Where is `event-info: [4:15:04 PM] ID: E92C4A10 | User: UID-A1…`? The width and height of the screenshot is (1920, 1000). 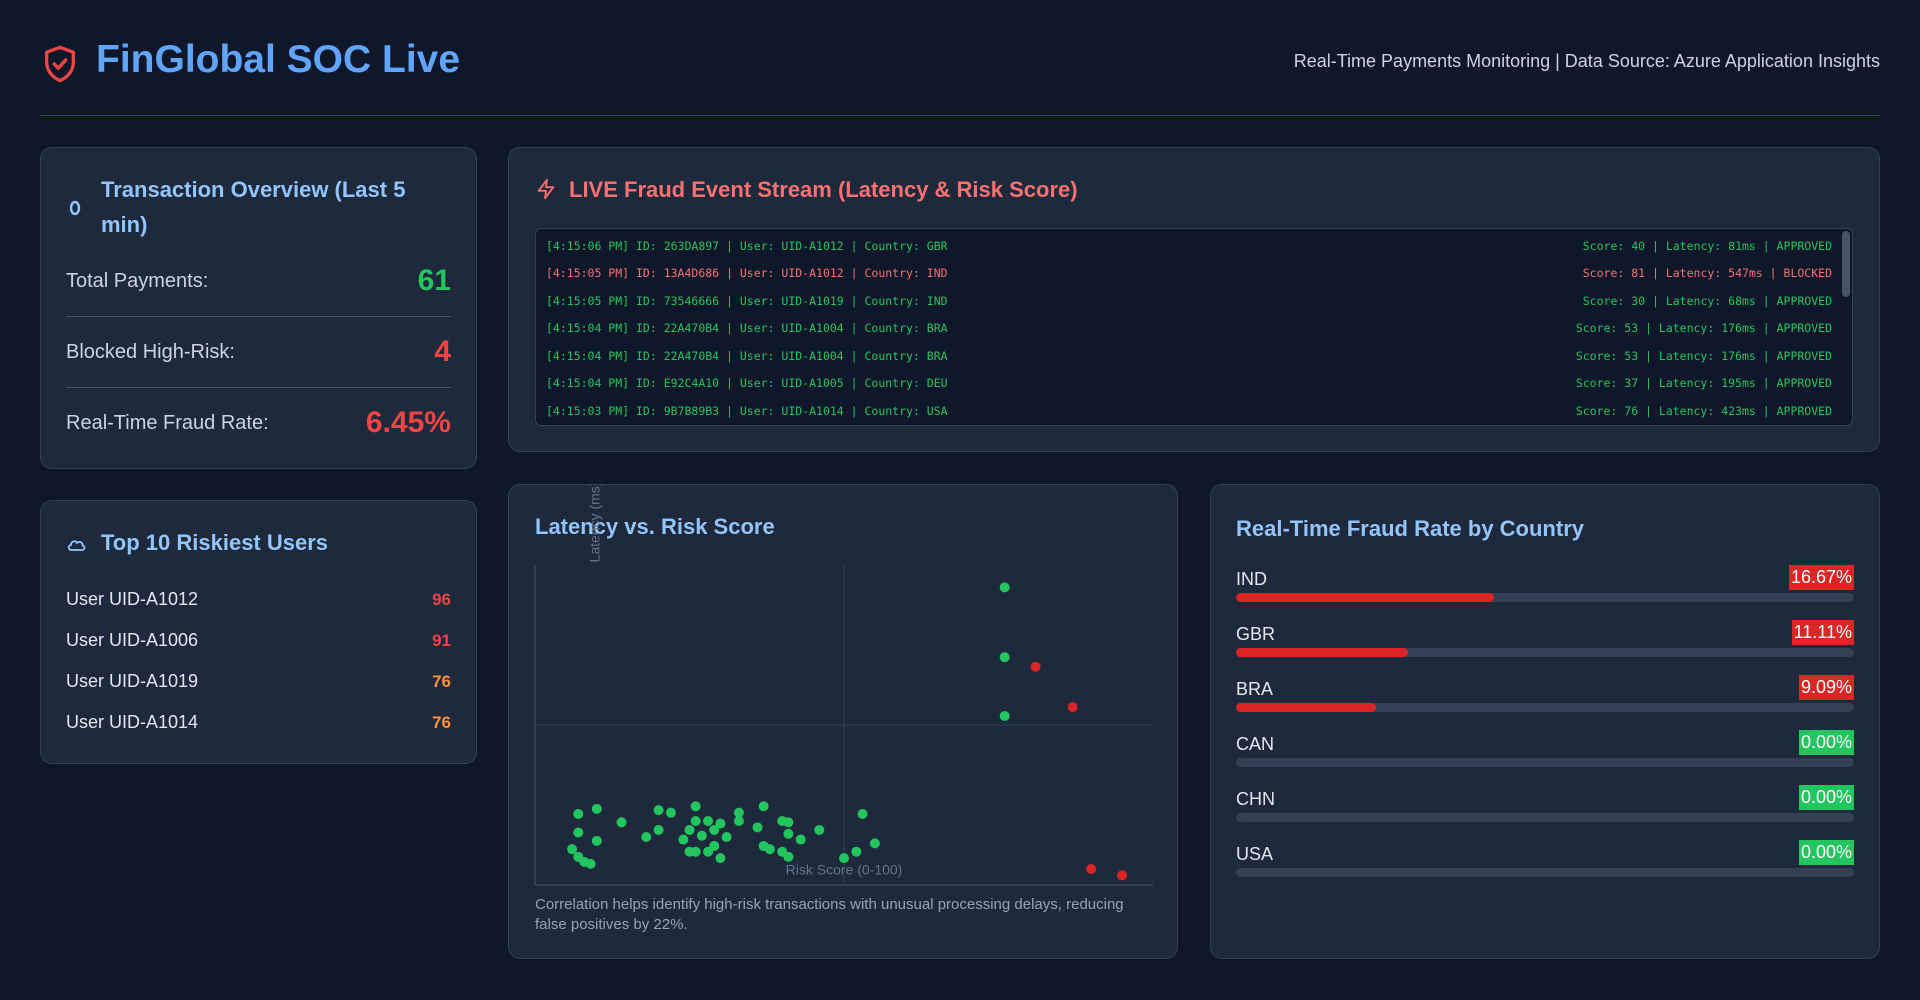 event-info: [4:15:04 PM] ID: E92C4A10 | User: UID-A1… is located at coordinates (747, 383).